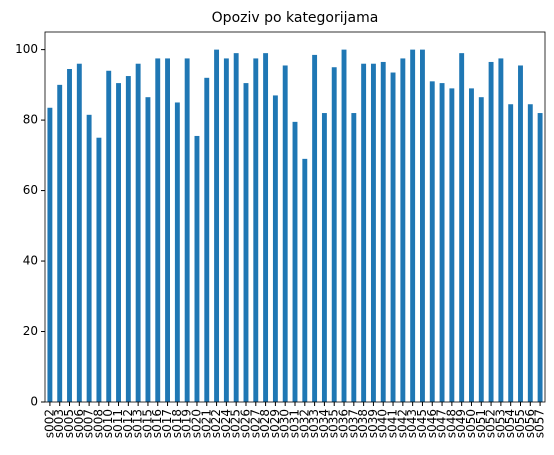 The height and width of the screenshot is (455, 554). I want to click on x-tick-label: s022, so click(216, 423).